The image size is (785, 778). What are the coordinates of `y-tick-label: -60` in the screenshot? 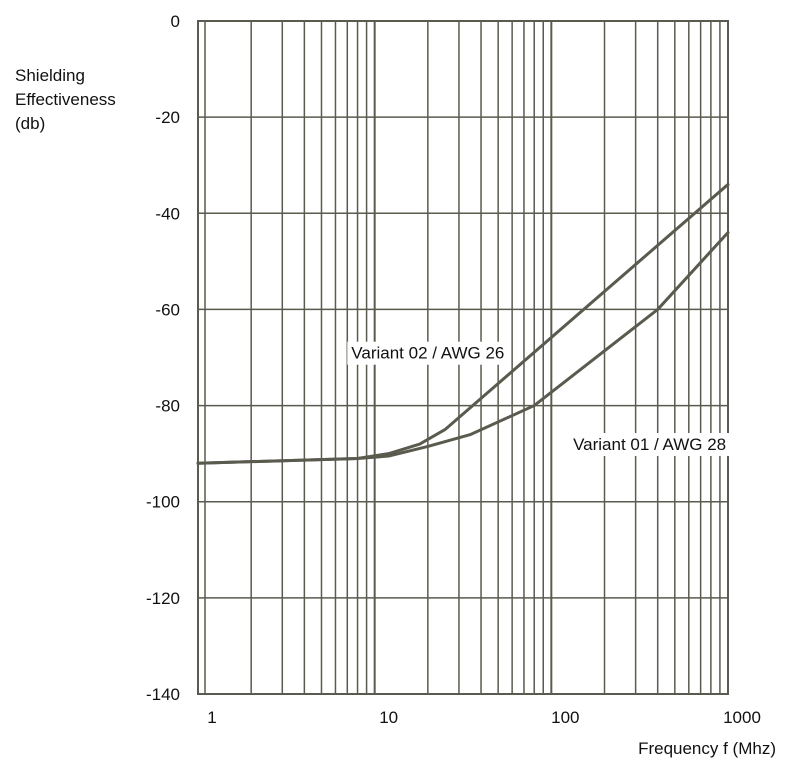 It's located at (167, 309).